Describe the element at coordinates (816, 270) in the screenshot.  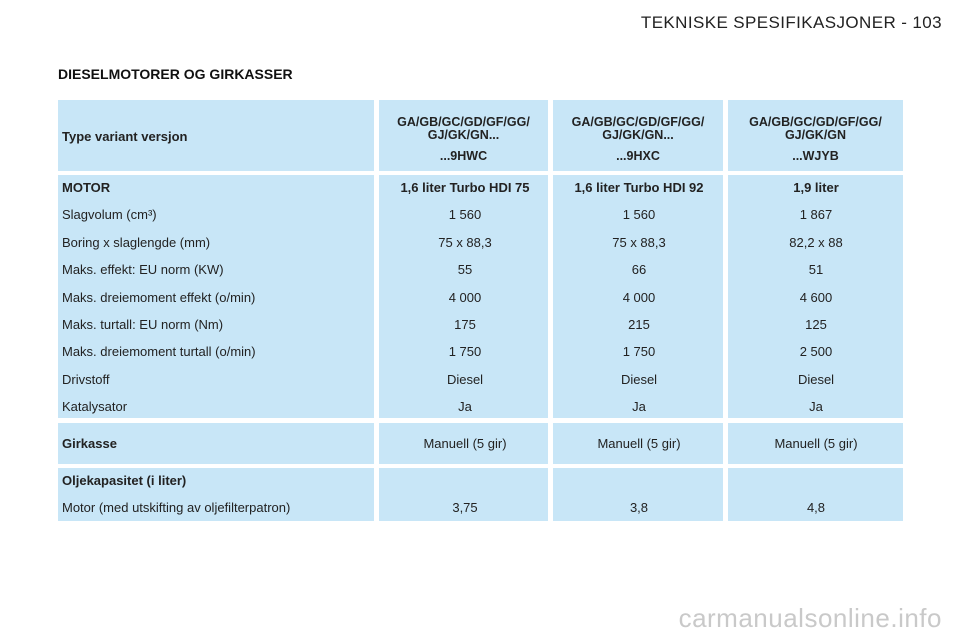
I see `spec-value: 51` at that location.